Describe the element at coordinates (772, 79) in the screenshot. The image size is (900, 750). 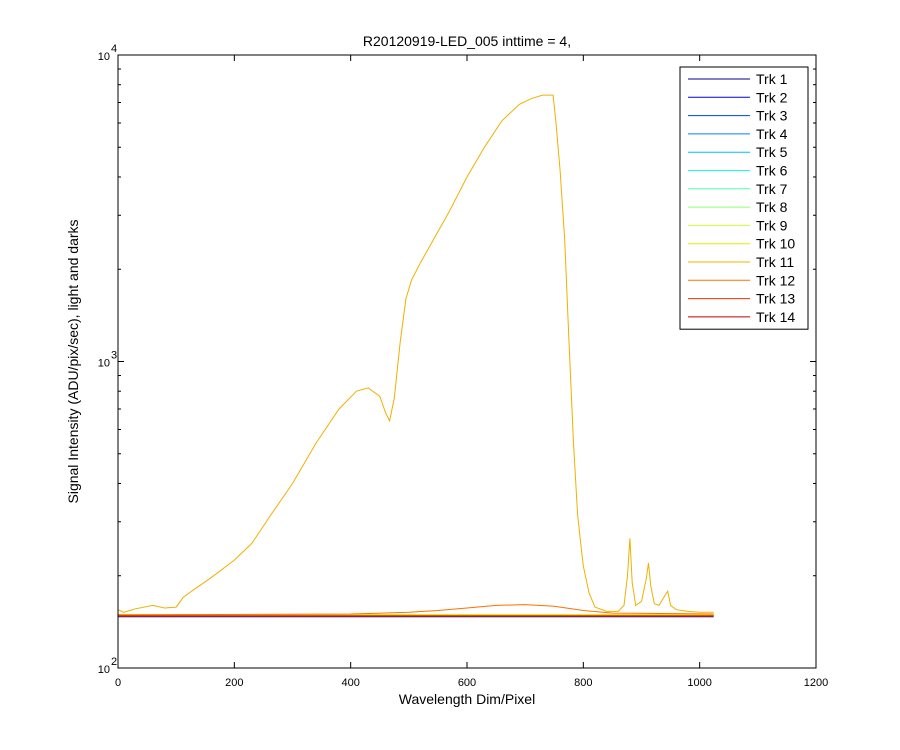
I see `legend-label: Trk 1` at that location.